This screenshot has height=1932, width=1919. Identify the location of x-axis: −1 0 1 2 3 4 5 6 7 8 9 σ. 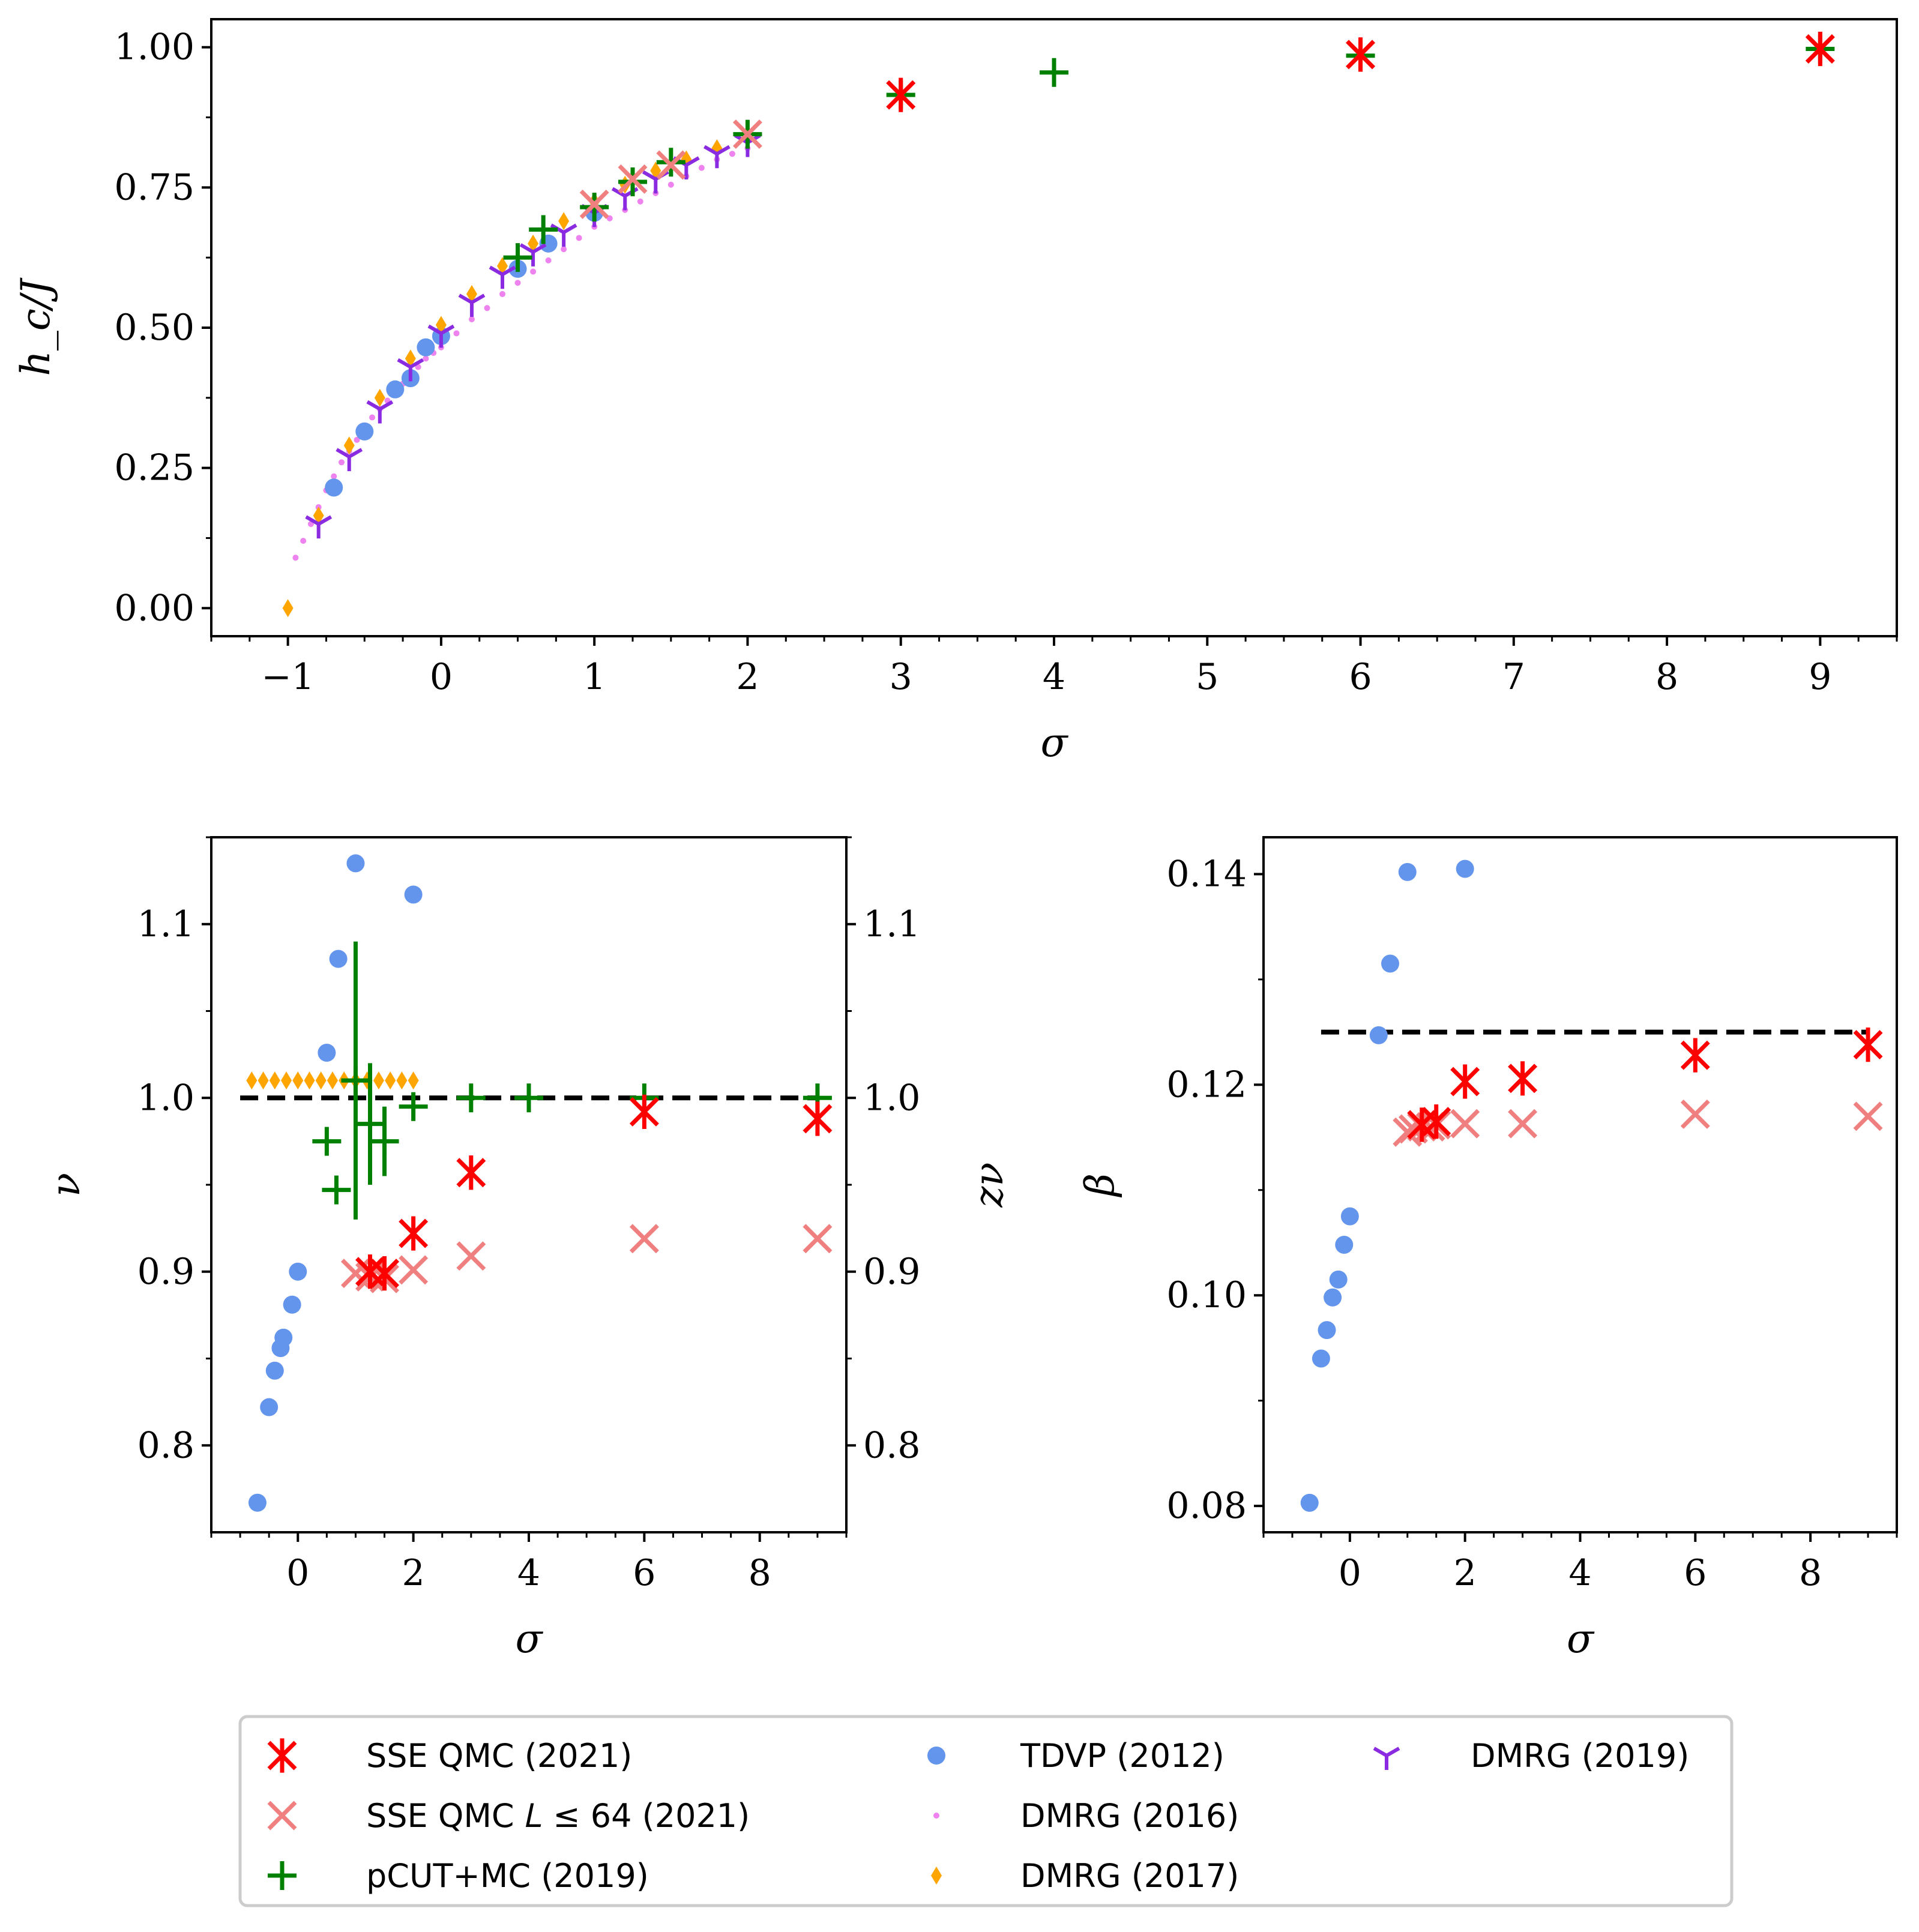
(1054, 701).